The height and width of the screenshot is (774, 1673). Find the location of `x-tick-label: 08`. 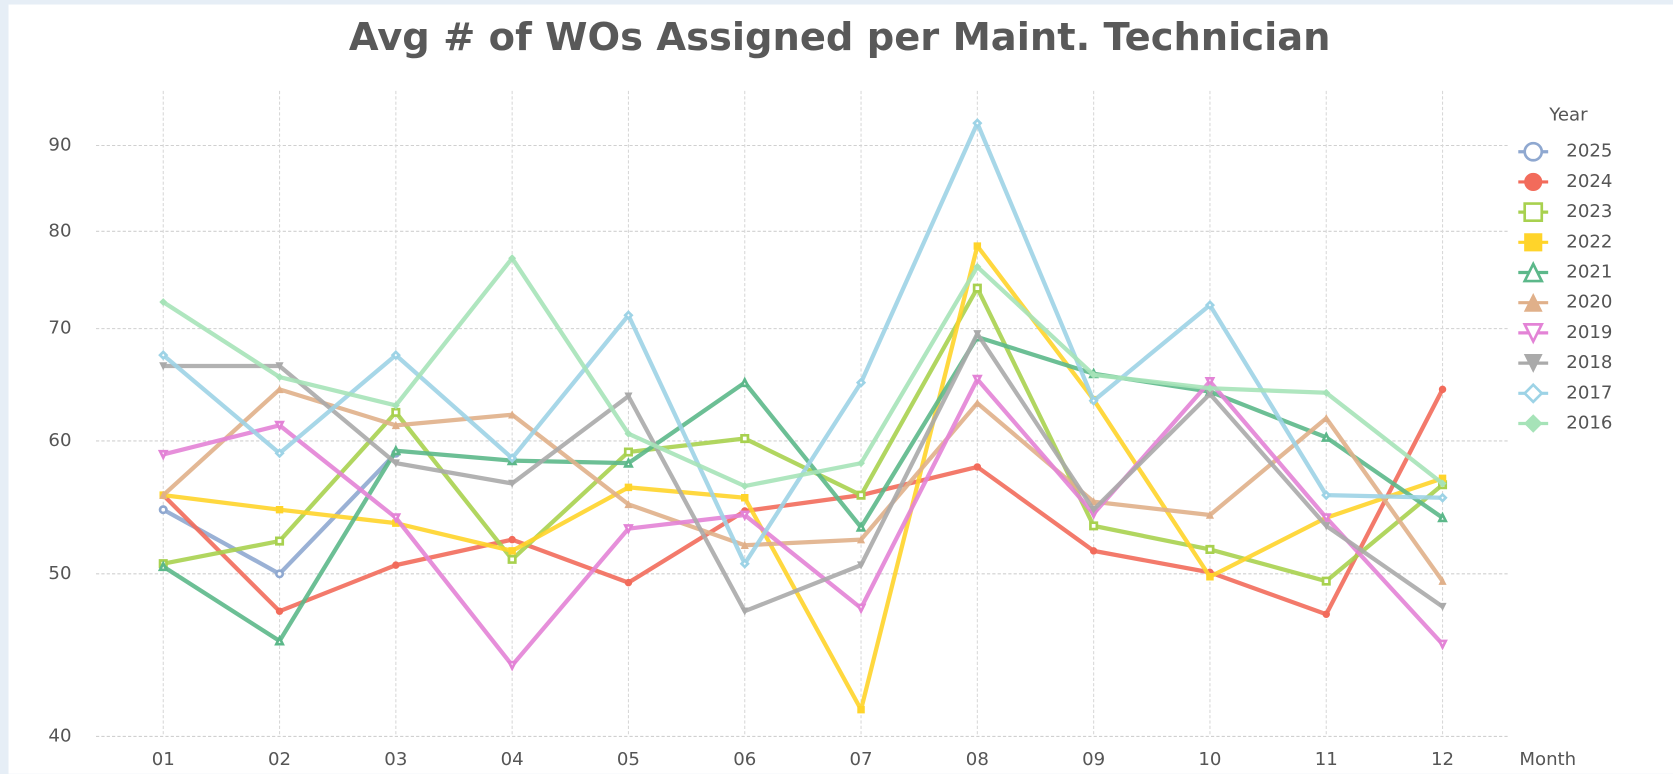

x-tick-label: 08 is located at coordinates (977, 759).